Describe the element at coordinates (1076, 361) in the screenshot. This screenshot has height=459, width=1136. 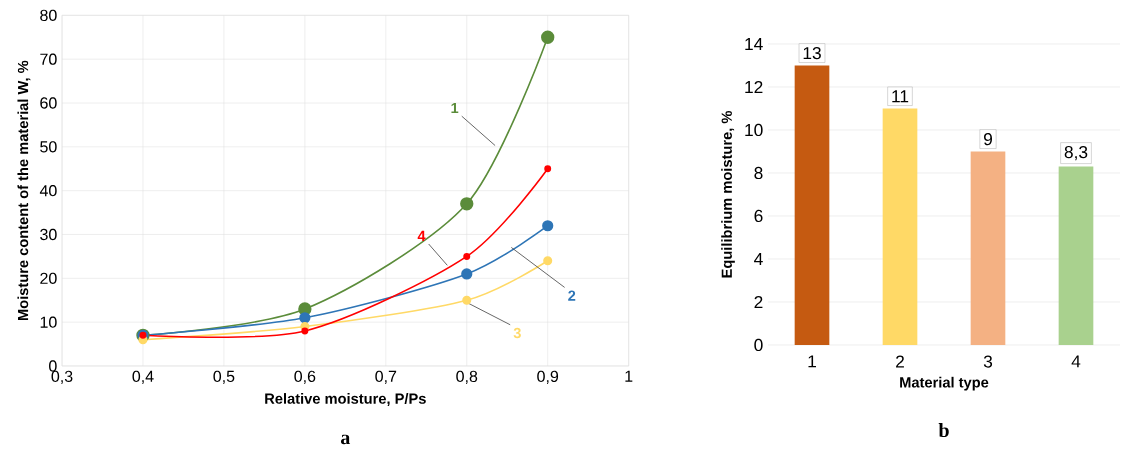
I see `x-tick-label: 4` at that location.